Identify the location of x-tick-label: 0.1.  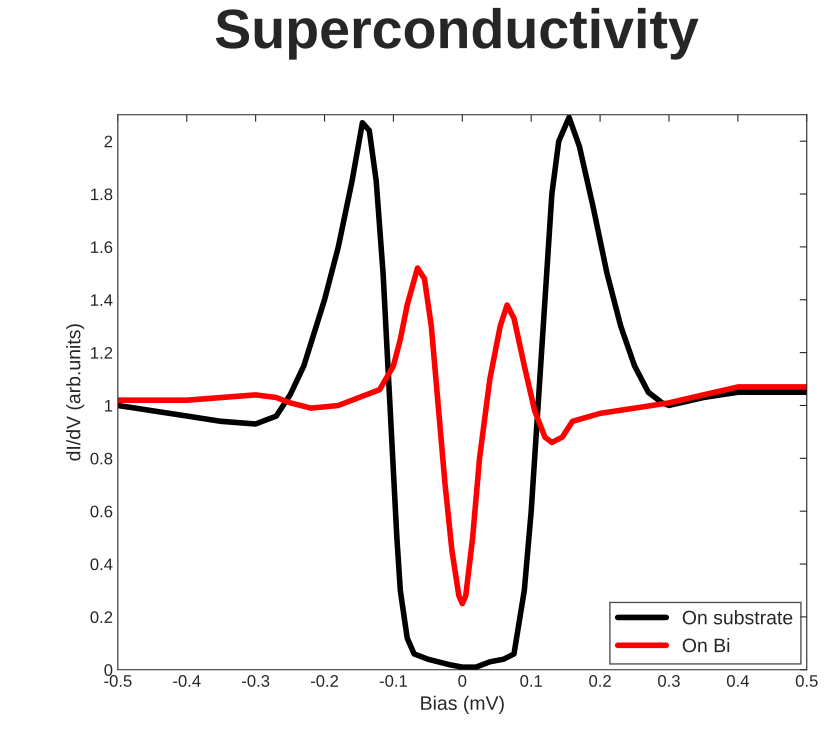
(531, 681).